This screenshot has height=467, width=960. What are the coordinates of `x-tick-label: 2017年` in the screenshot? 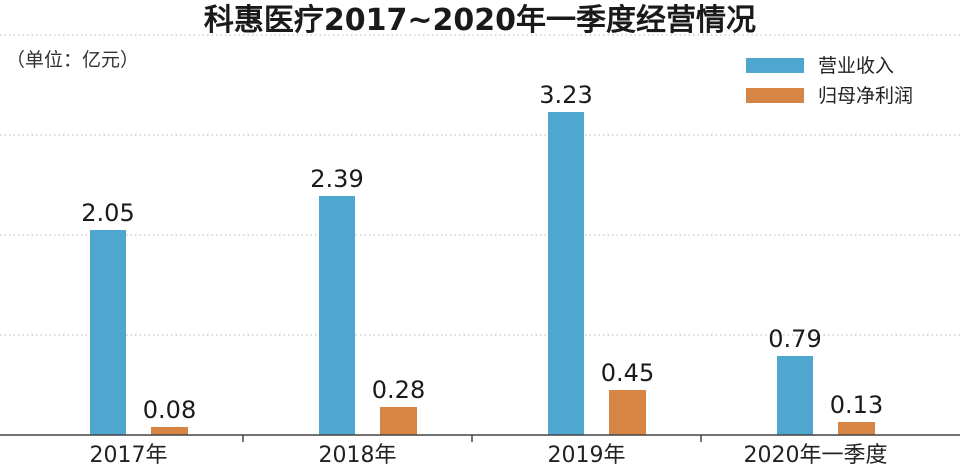 It's located at (129, 455).